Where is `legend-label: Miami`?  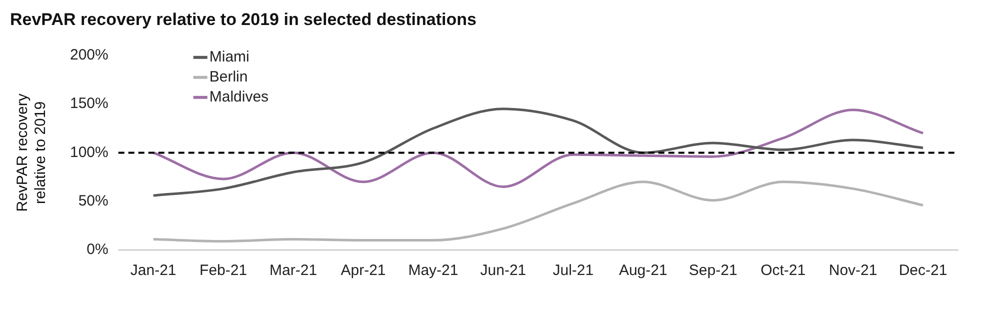 legend-label: Miami is located at coordinates (229, 57).